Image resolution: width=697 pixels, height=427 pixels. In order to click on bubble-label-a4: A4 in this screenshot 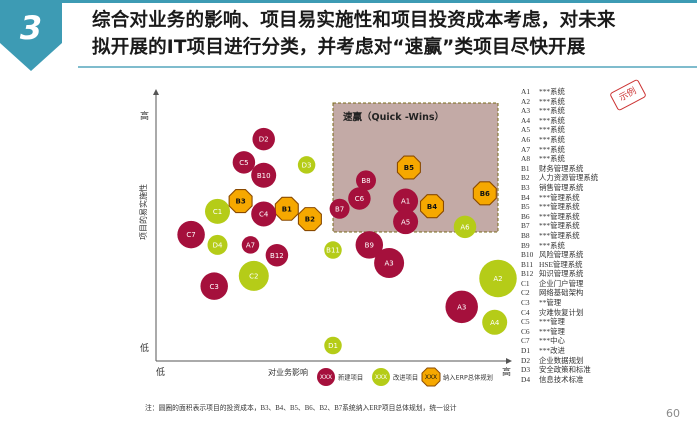, I will do `click(495, 323)`.